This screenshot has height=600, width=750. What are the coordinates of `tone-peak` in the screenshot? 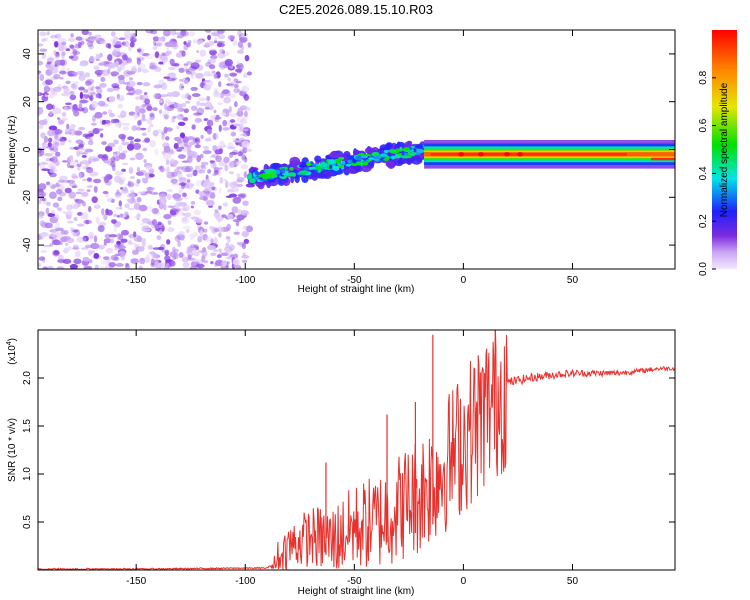 It's located at (507, 154).